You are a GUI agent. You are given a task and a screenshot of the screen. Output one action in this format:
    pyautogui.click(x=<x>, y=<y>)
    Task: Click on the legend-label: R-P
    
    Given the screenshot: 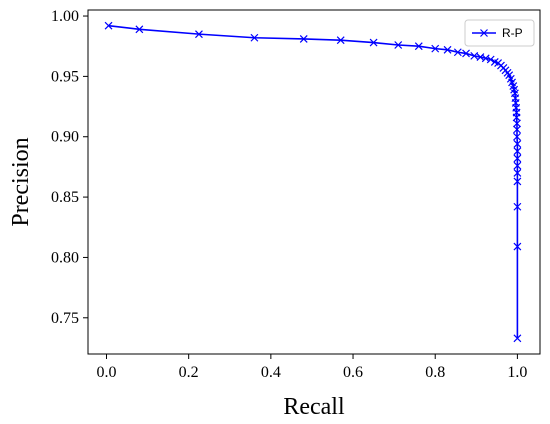 What is the action you would take?
    pyautogui.click(x=512, y=33)
    